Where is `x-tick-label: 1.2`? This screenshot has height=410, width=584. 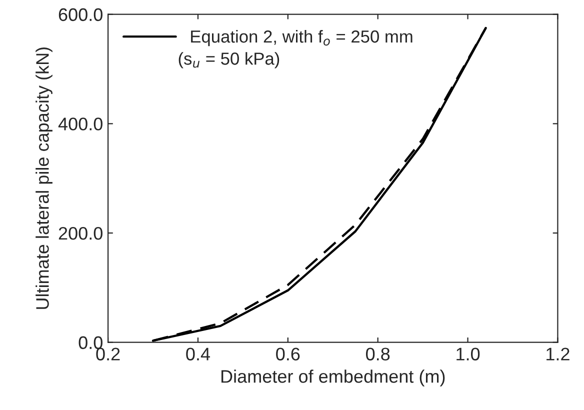
x-tick-label: 1.2 is located at coordinates (558, 354).